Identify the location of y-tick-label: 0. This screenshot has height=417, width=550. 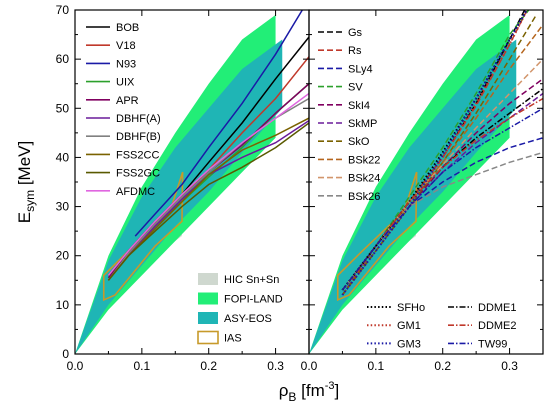
(65, 354).